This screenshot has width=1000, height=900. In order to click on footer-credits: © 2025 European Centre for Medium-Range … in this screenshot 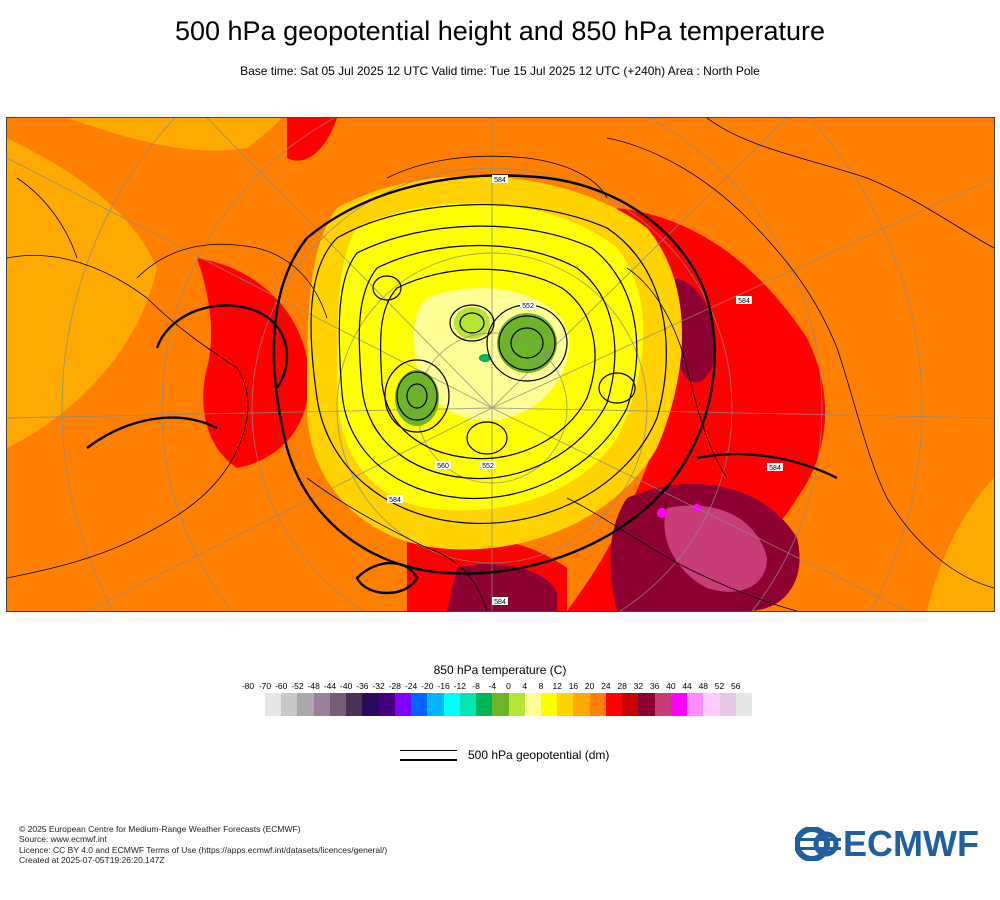, I will do `click(203, 844)`.